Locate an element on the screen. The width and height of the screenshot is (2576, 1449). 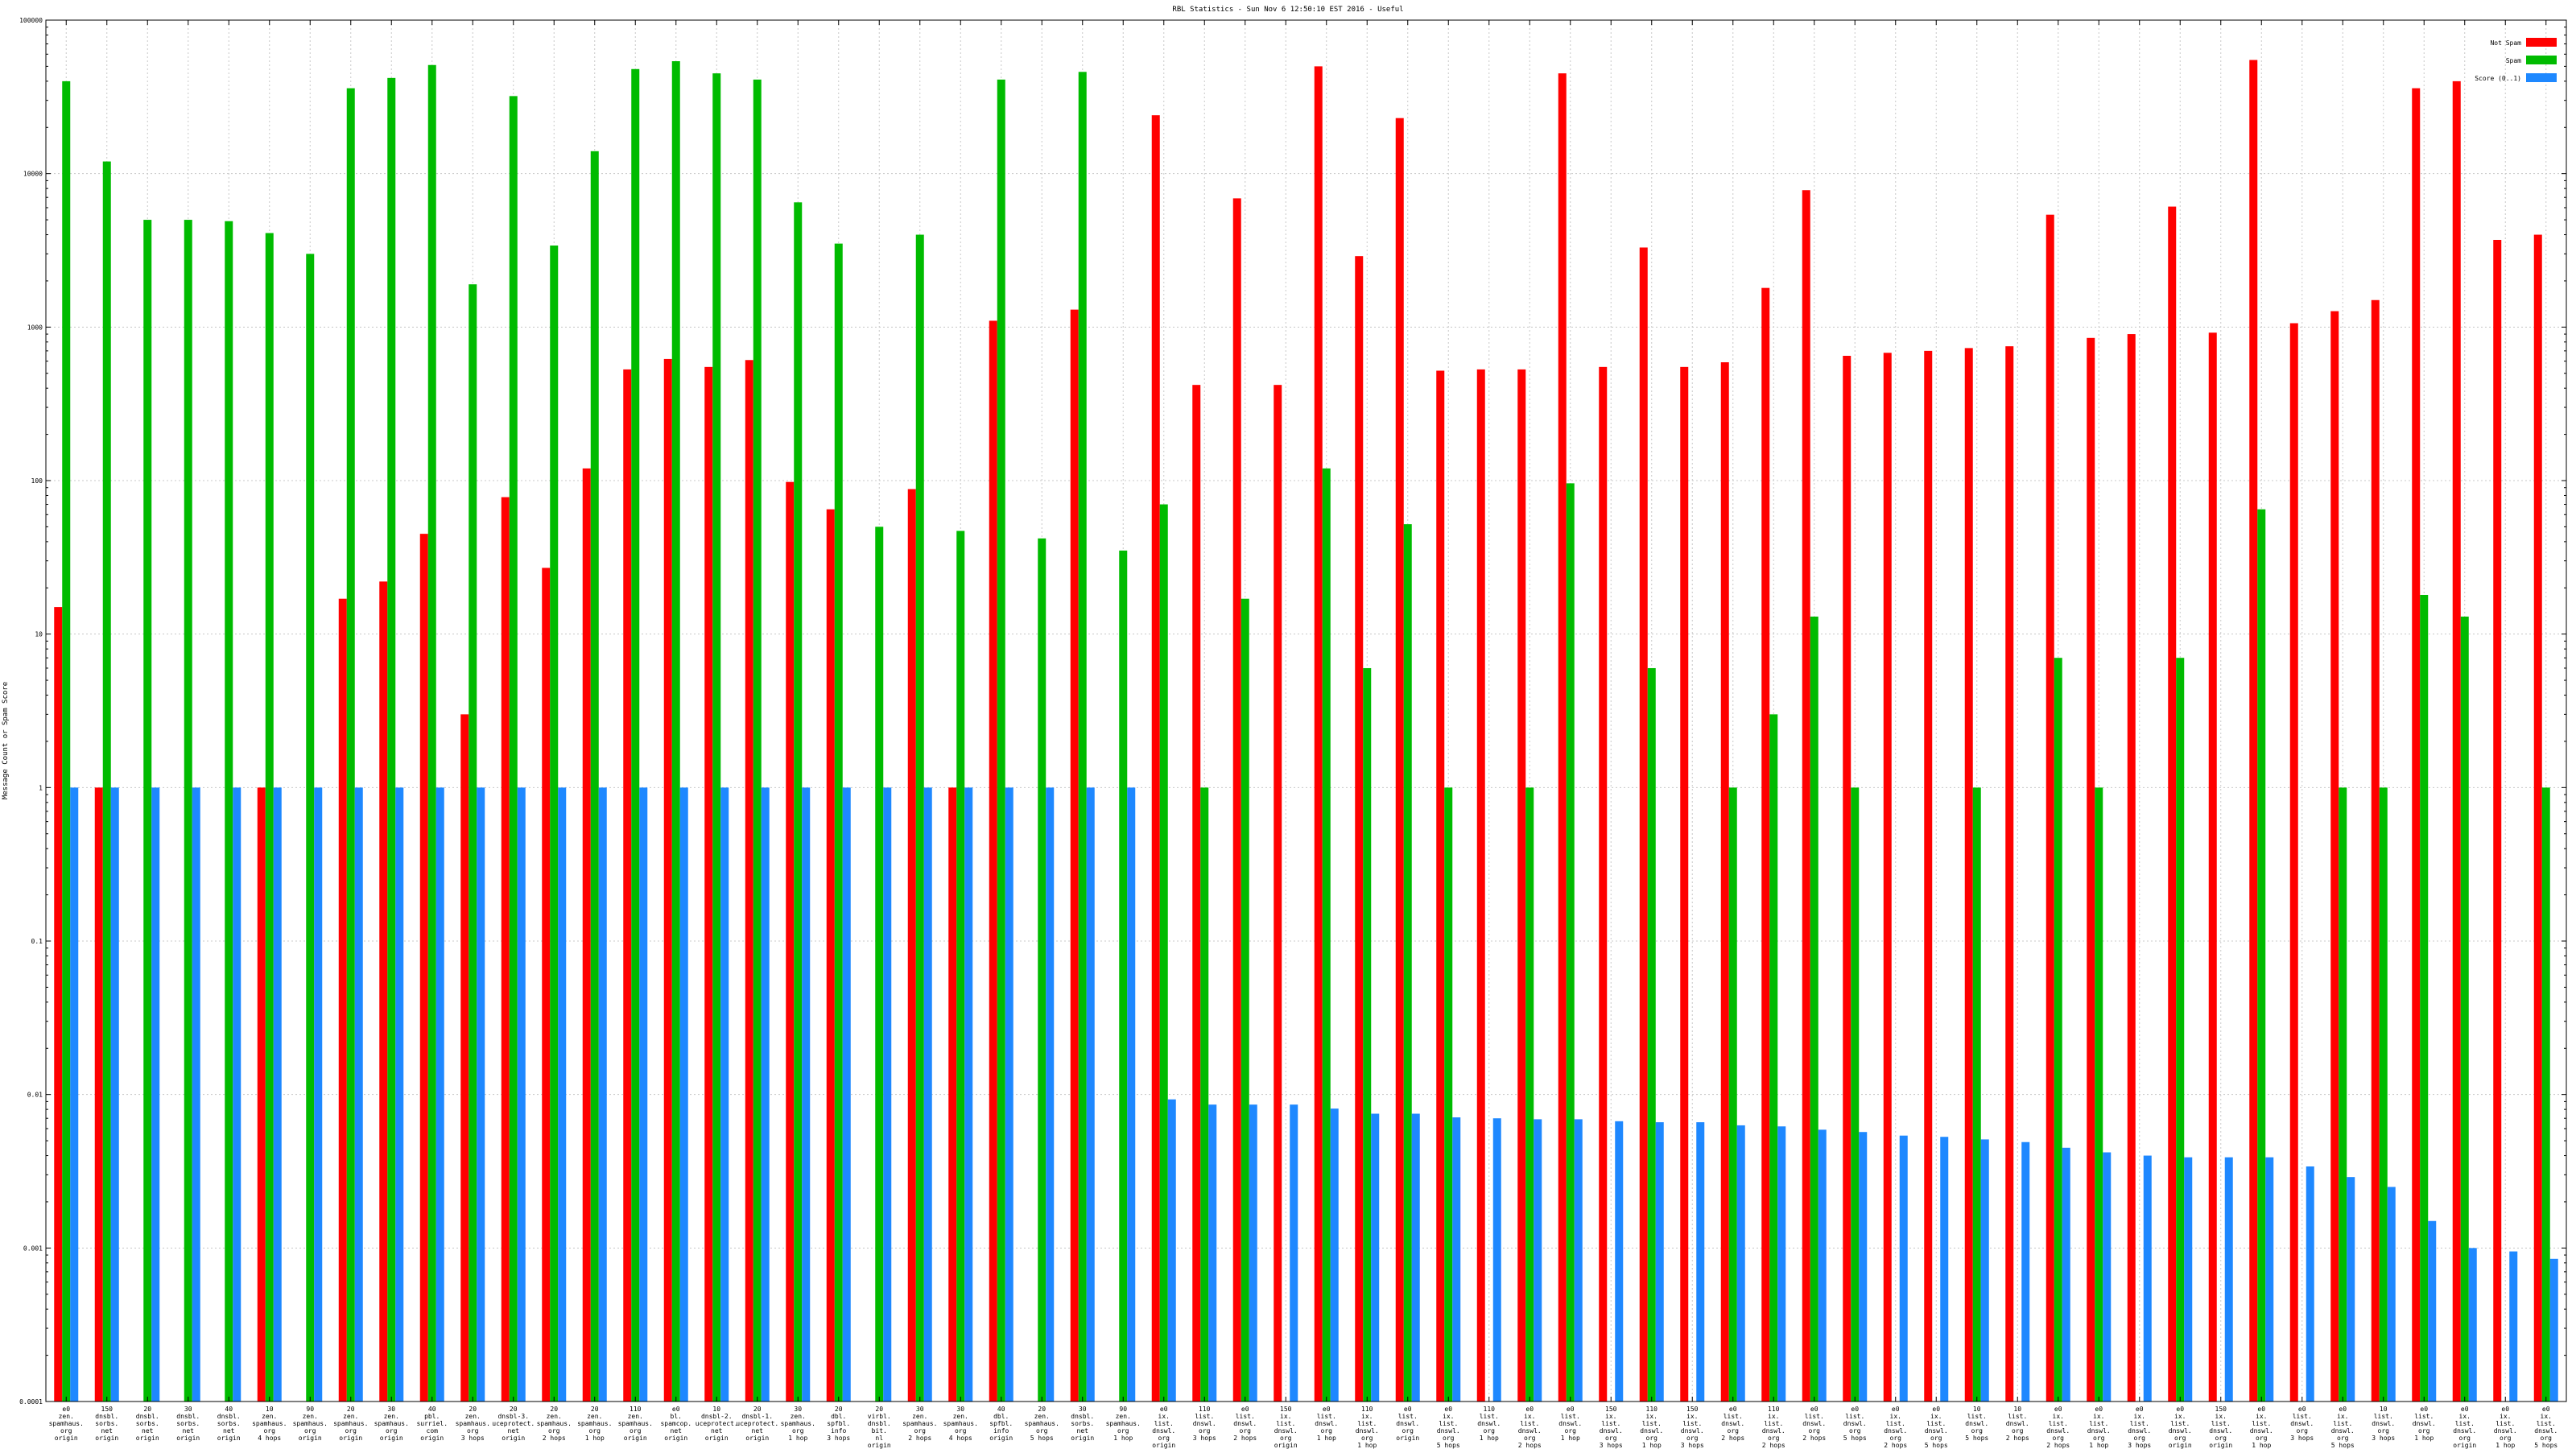
x-tick-label-line: virbl. is located at coordinates (879, 1416).